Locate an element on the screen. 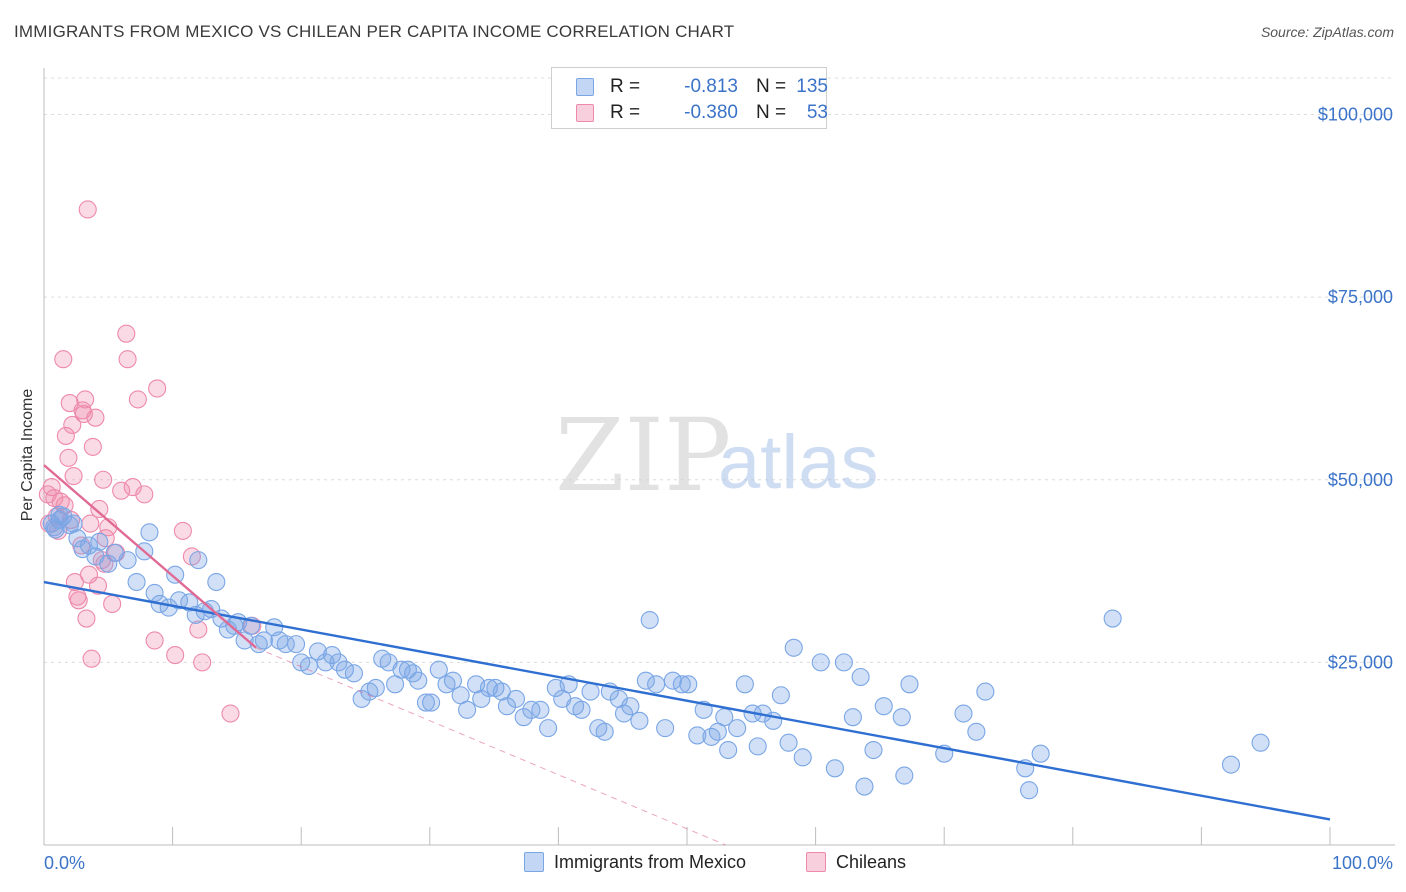 The width and height of the screenshot is (1406, 892). bottom-legend-chileans: Chileans is located at coordinates (856, 862).